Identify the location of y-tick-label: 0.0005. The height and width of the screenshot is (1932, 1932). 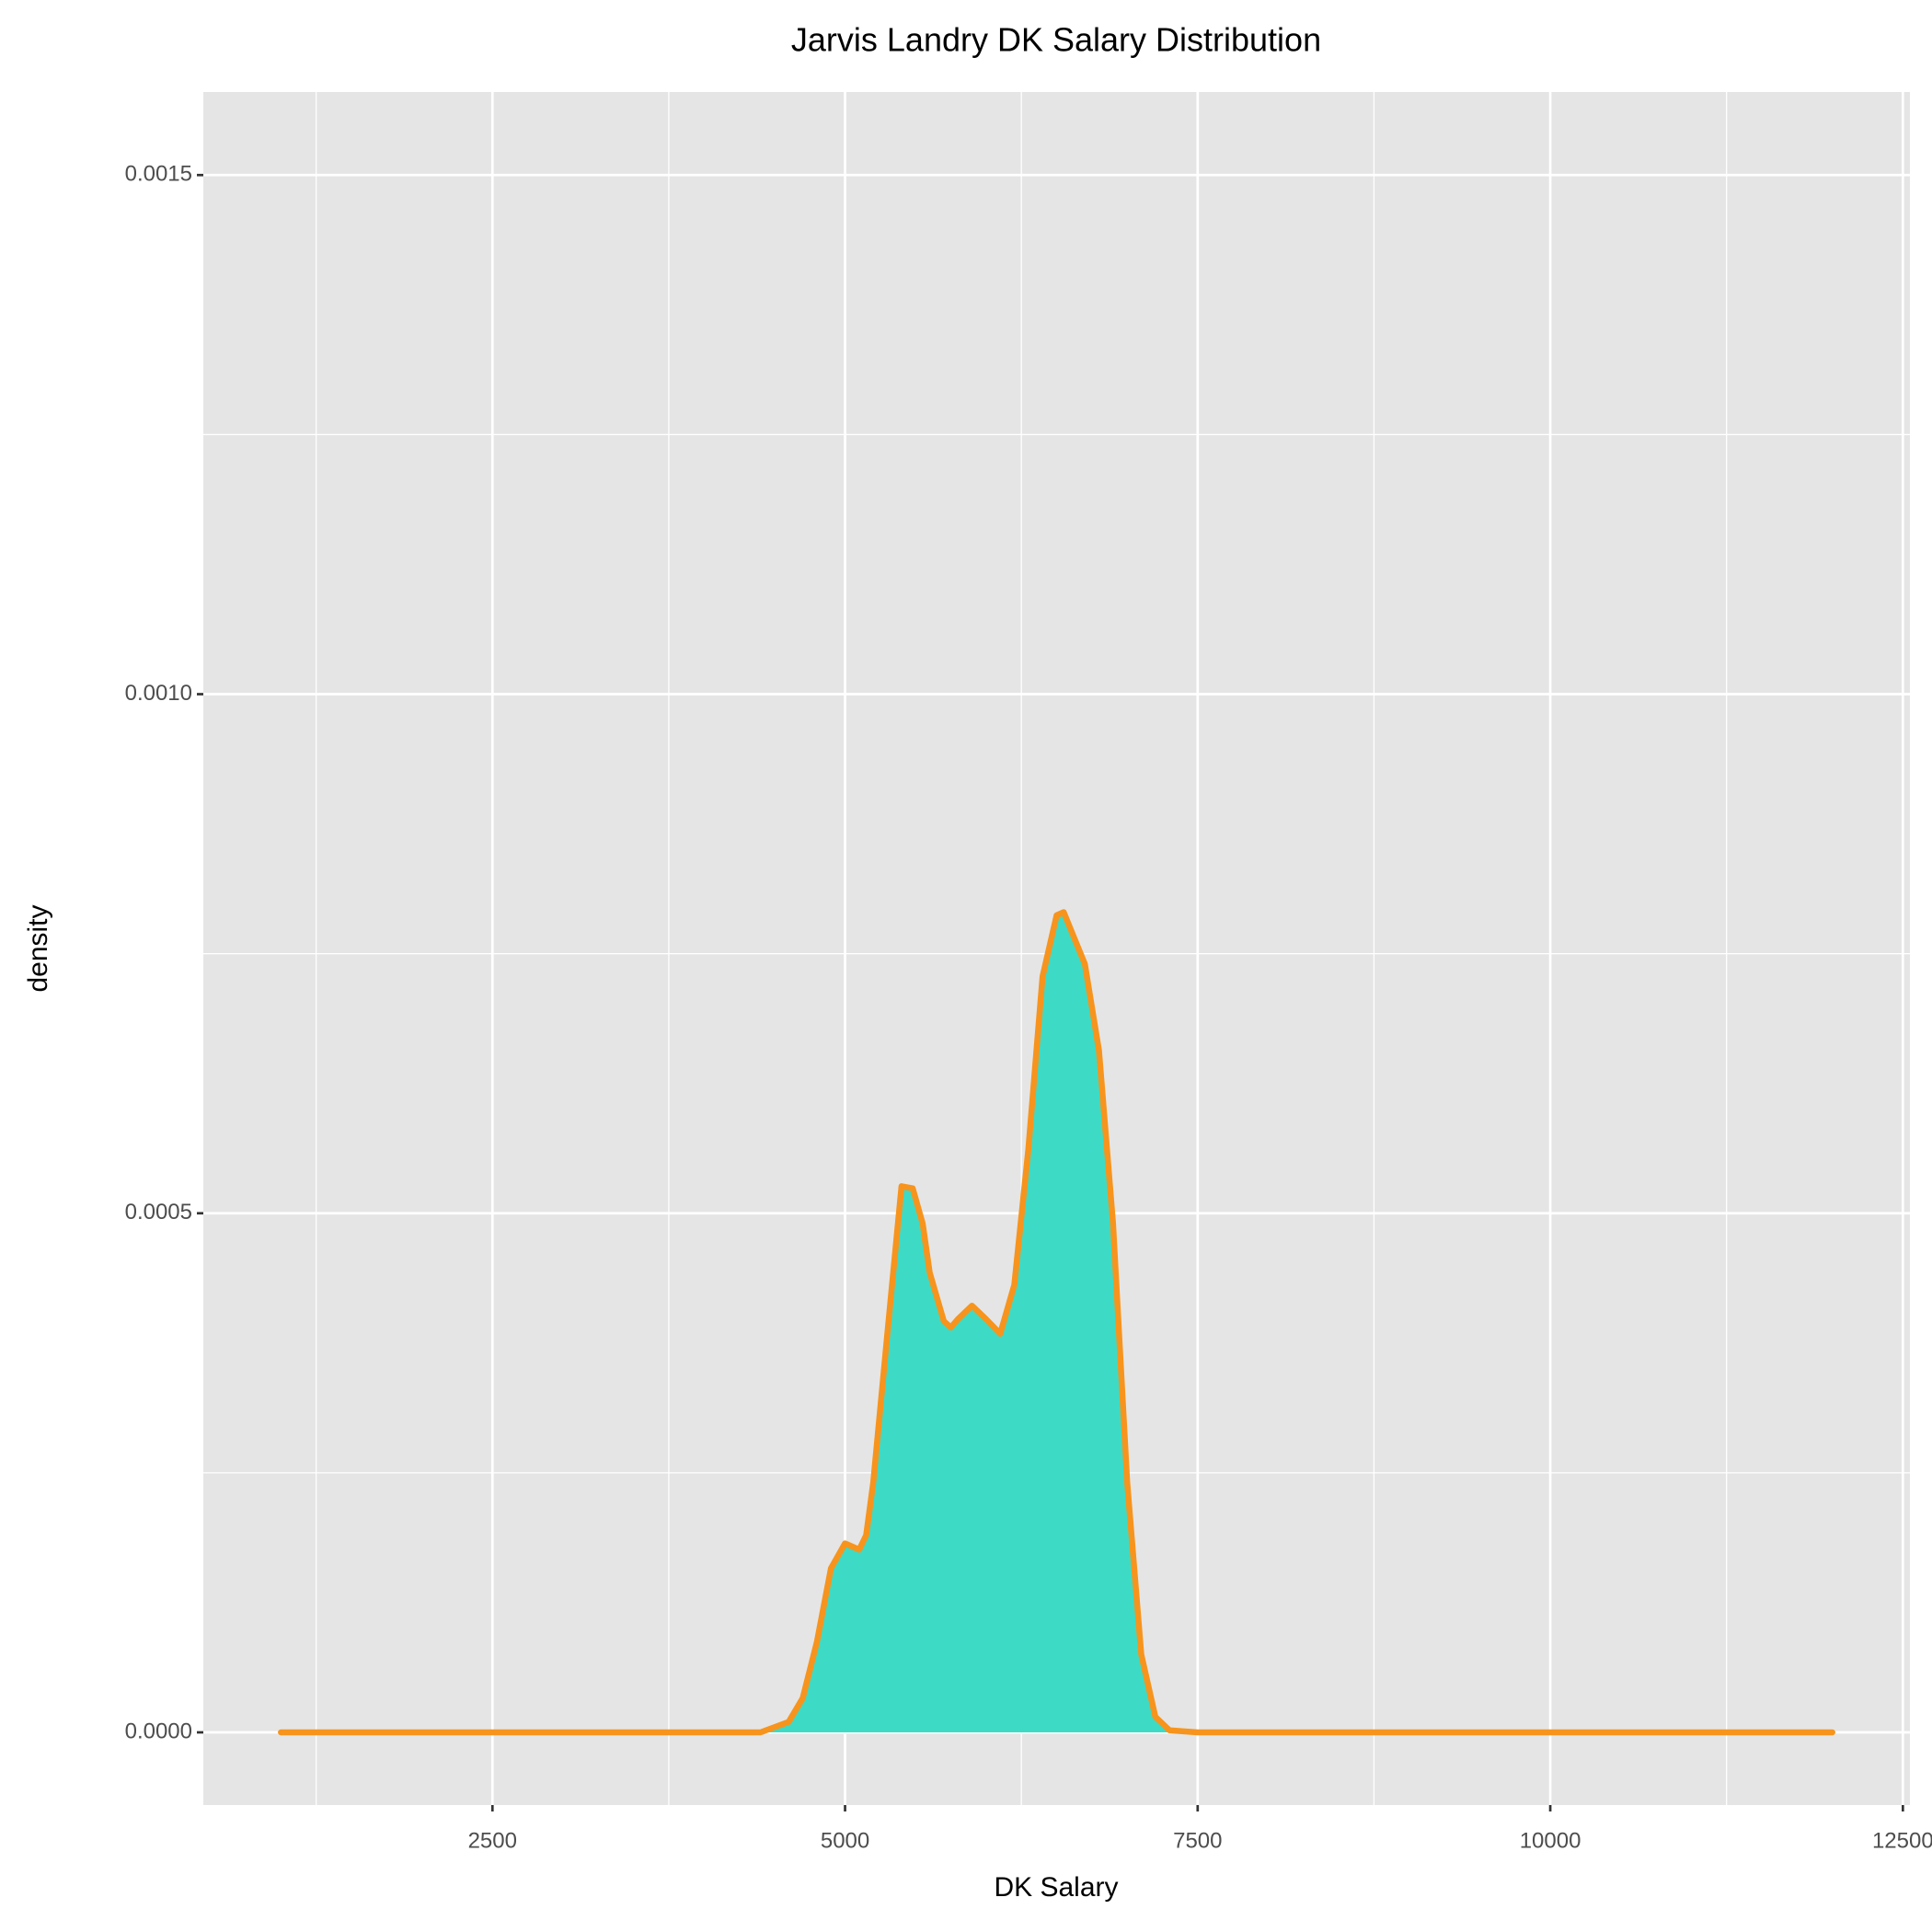
(158, 1212).